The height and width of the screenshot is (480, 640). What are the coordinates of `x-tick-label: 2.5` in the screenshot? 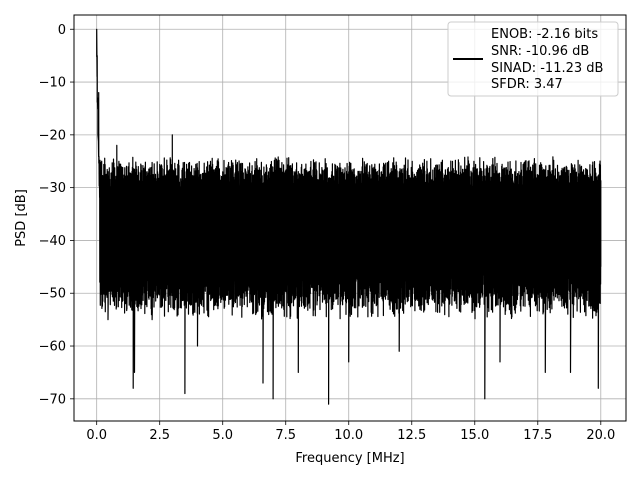 It's located at (159, 435).